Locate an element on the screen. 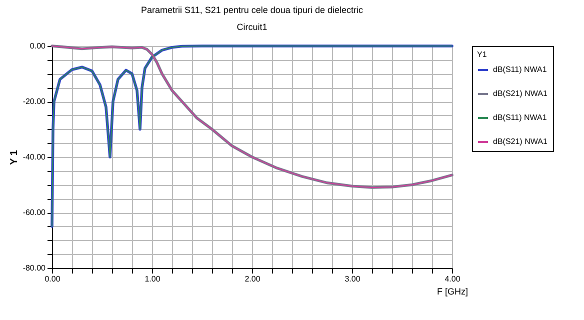 The image size is (584, 320). x-axis-title: F [GHz] is located at coordinates (452, 291).